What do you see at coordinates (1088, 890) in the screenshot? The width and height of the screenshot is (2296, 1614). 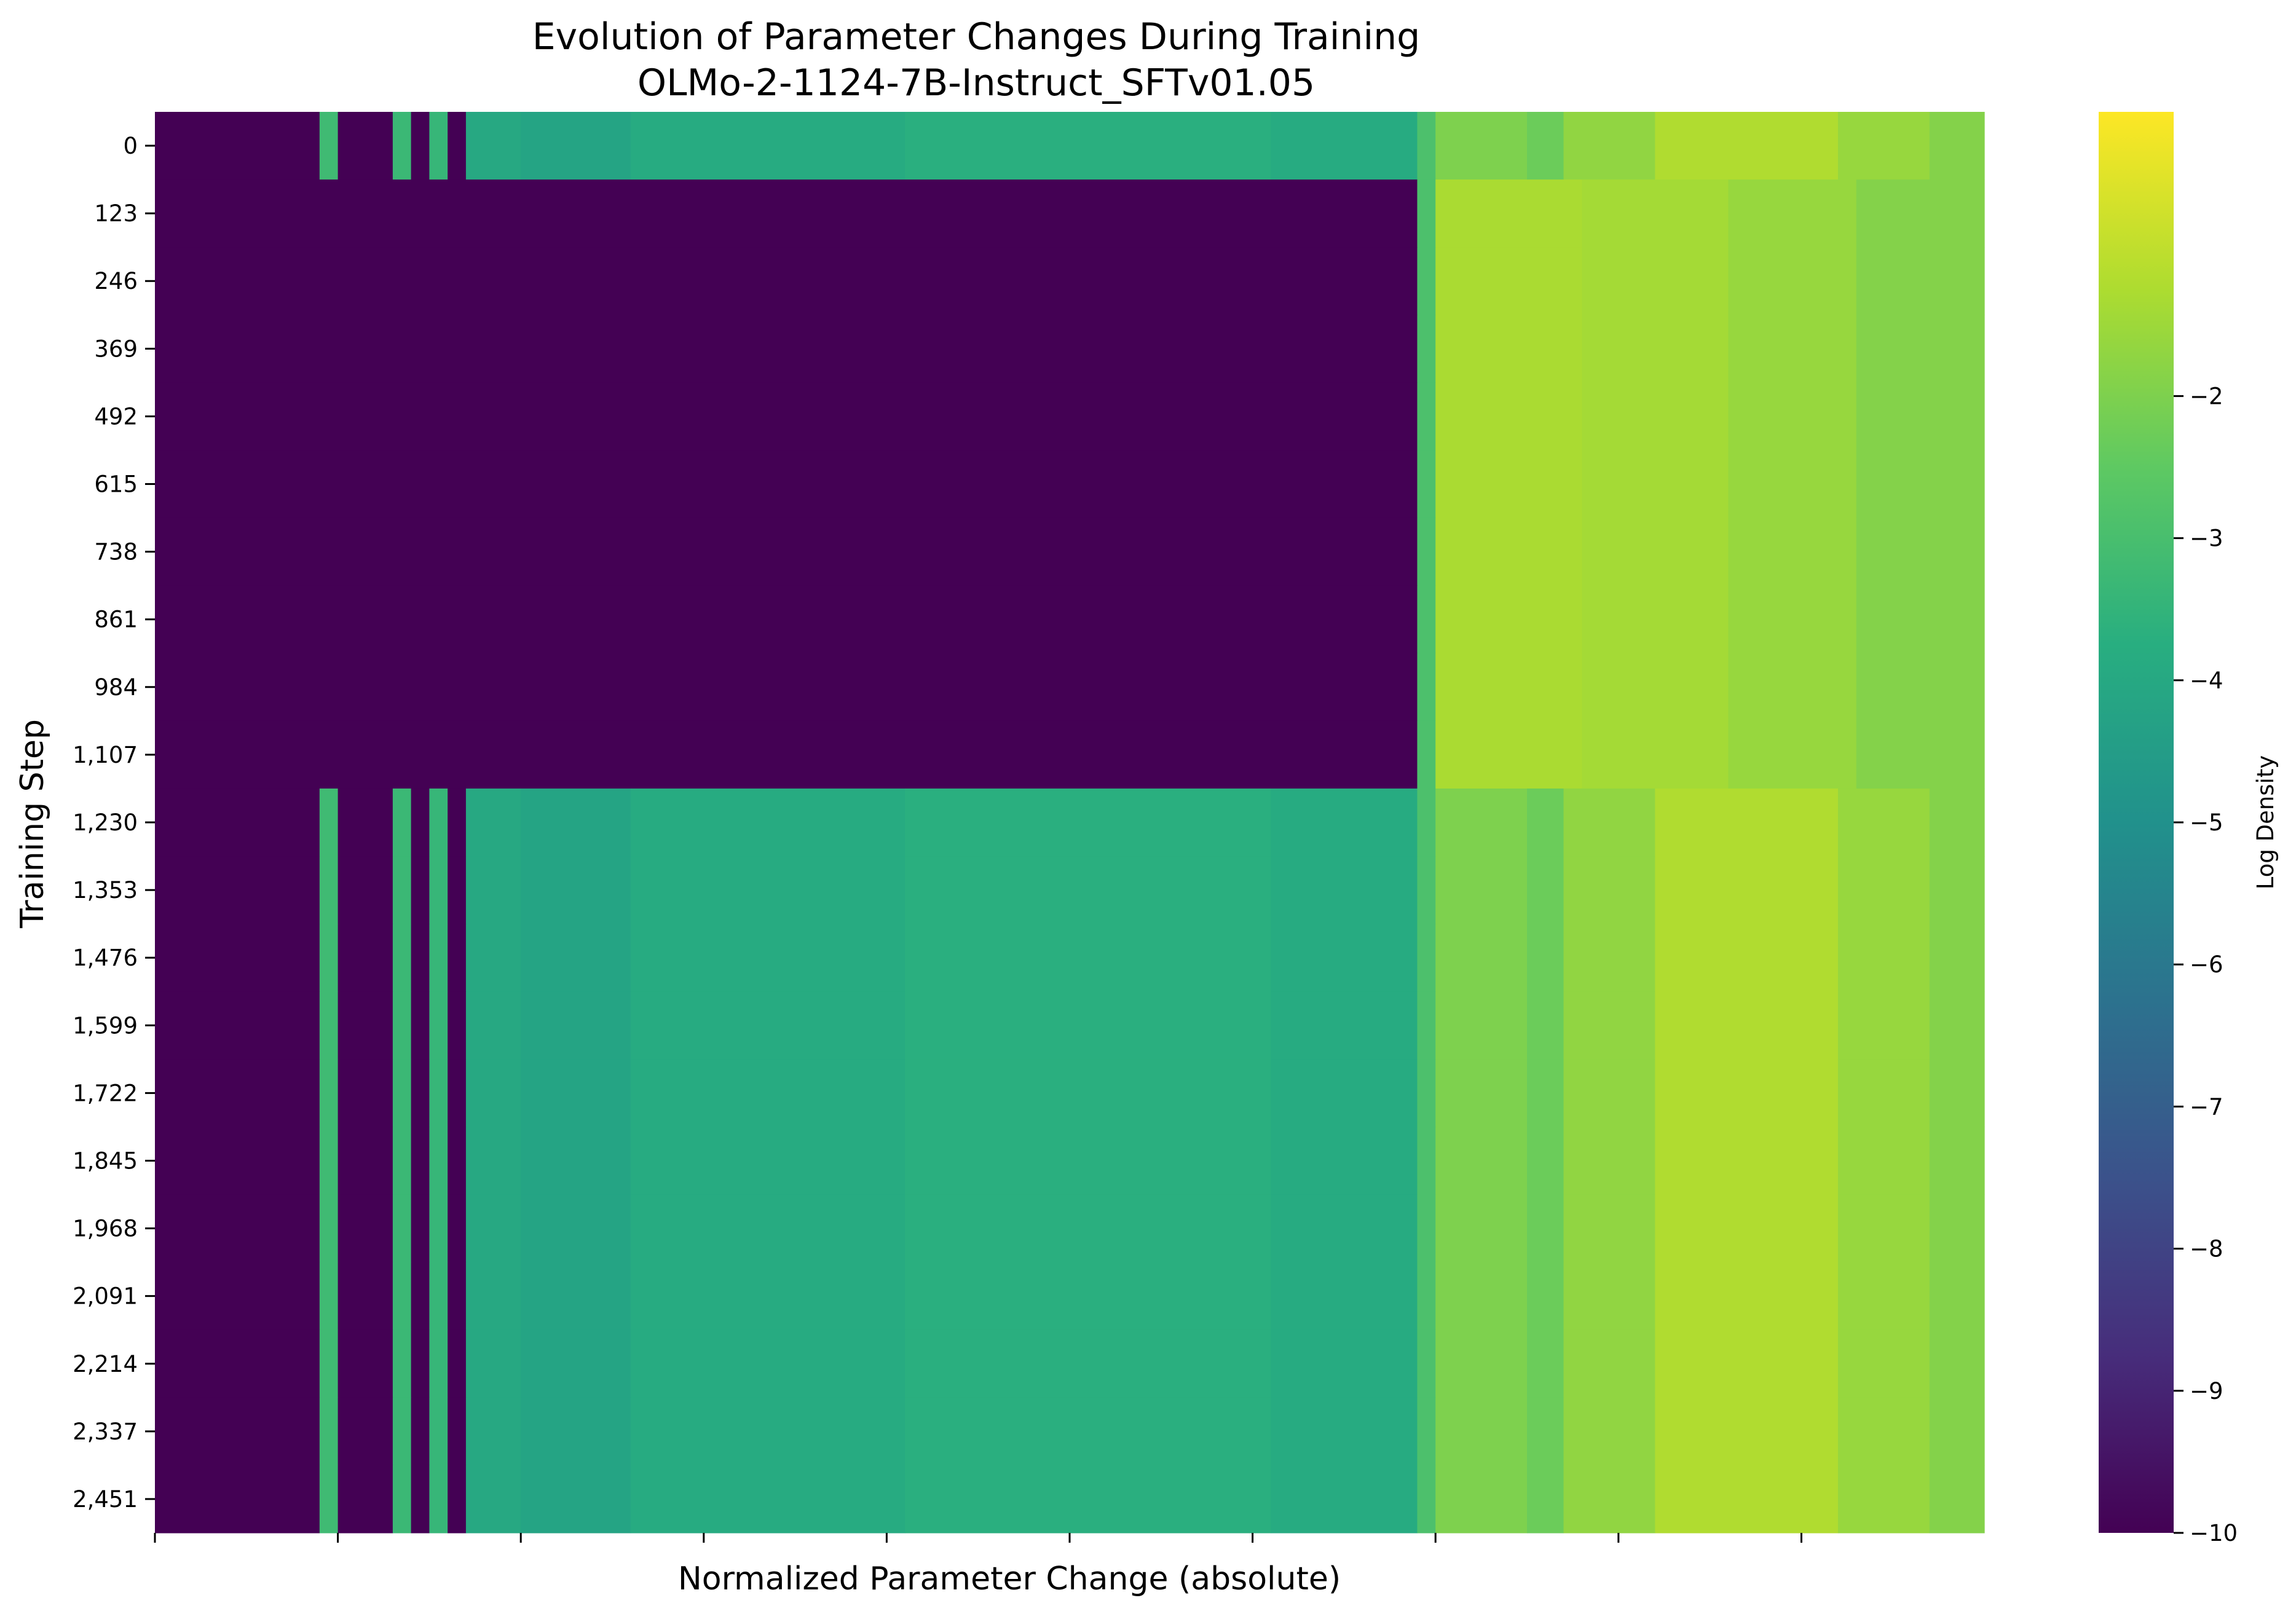 I see `heatmap-cell-r11-s10` at bounding box center [1088, 890].